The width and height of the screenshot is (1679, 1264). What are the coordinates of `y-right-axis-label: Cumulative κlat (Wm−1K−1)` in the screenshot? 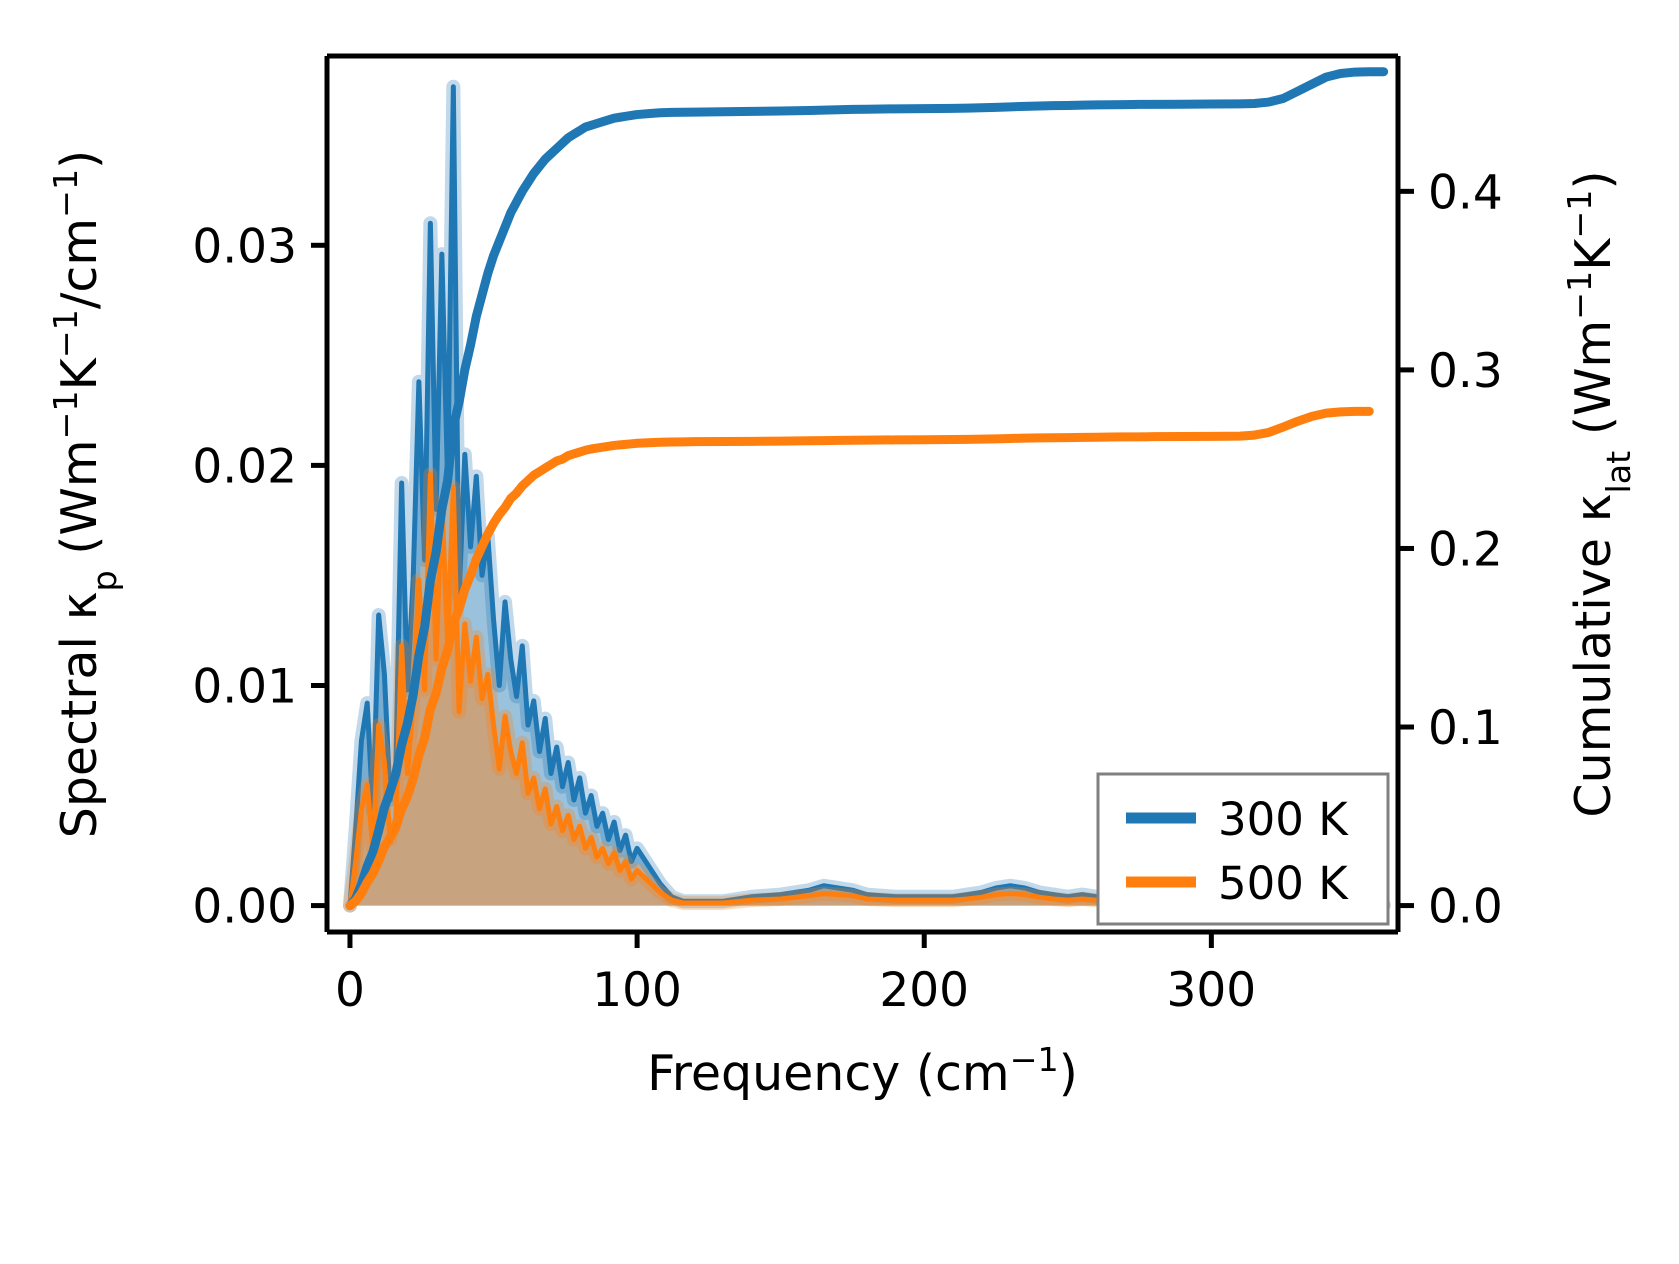 It's located at (1599, 493).